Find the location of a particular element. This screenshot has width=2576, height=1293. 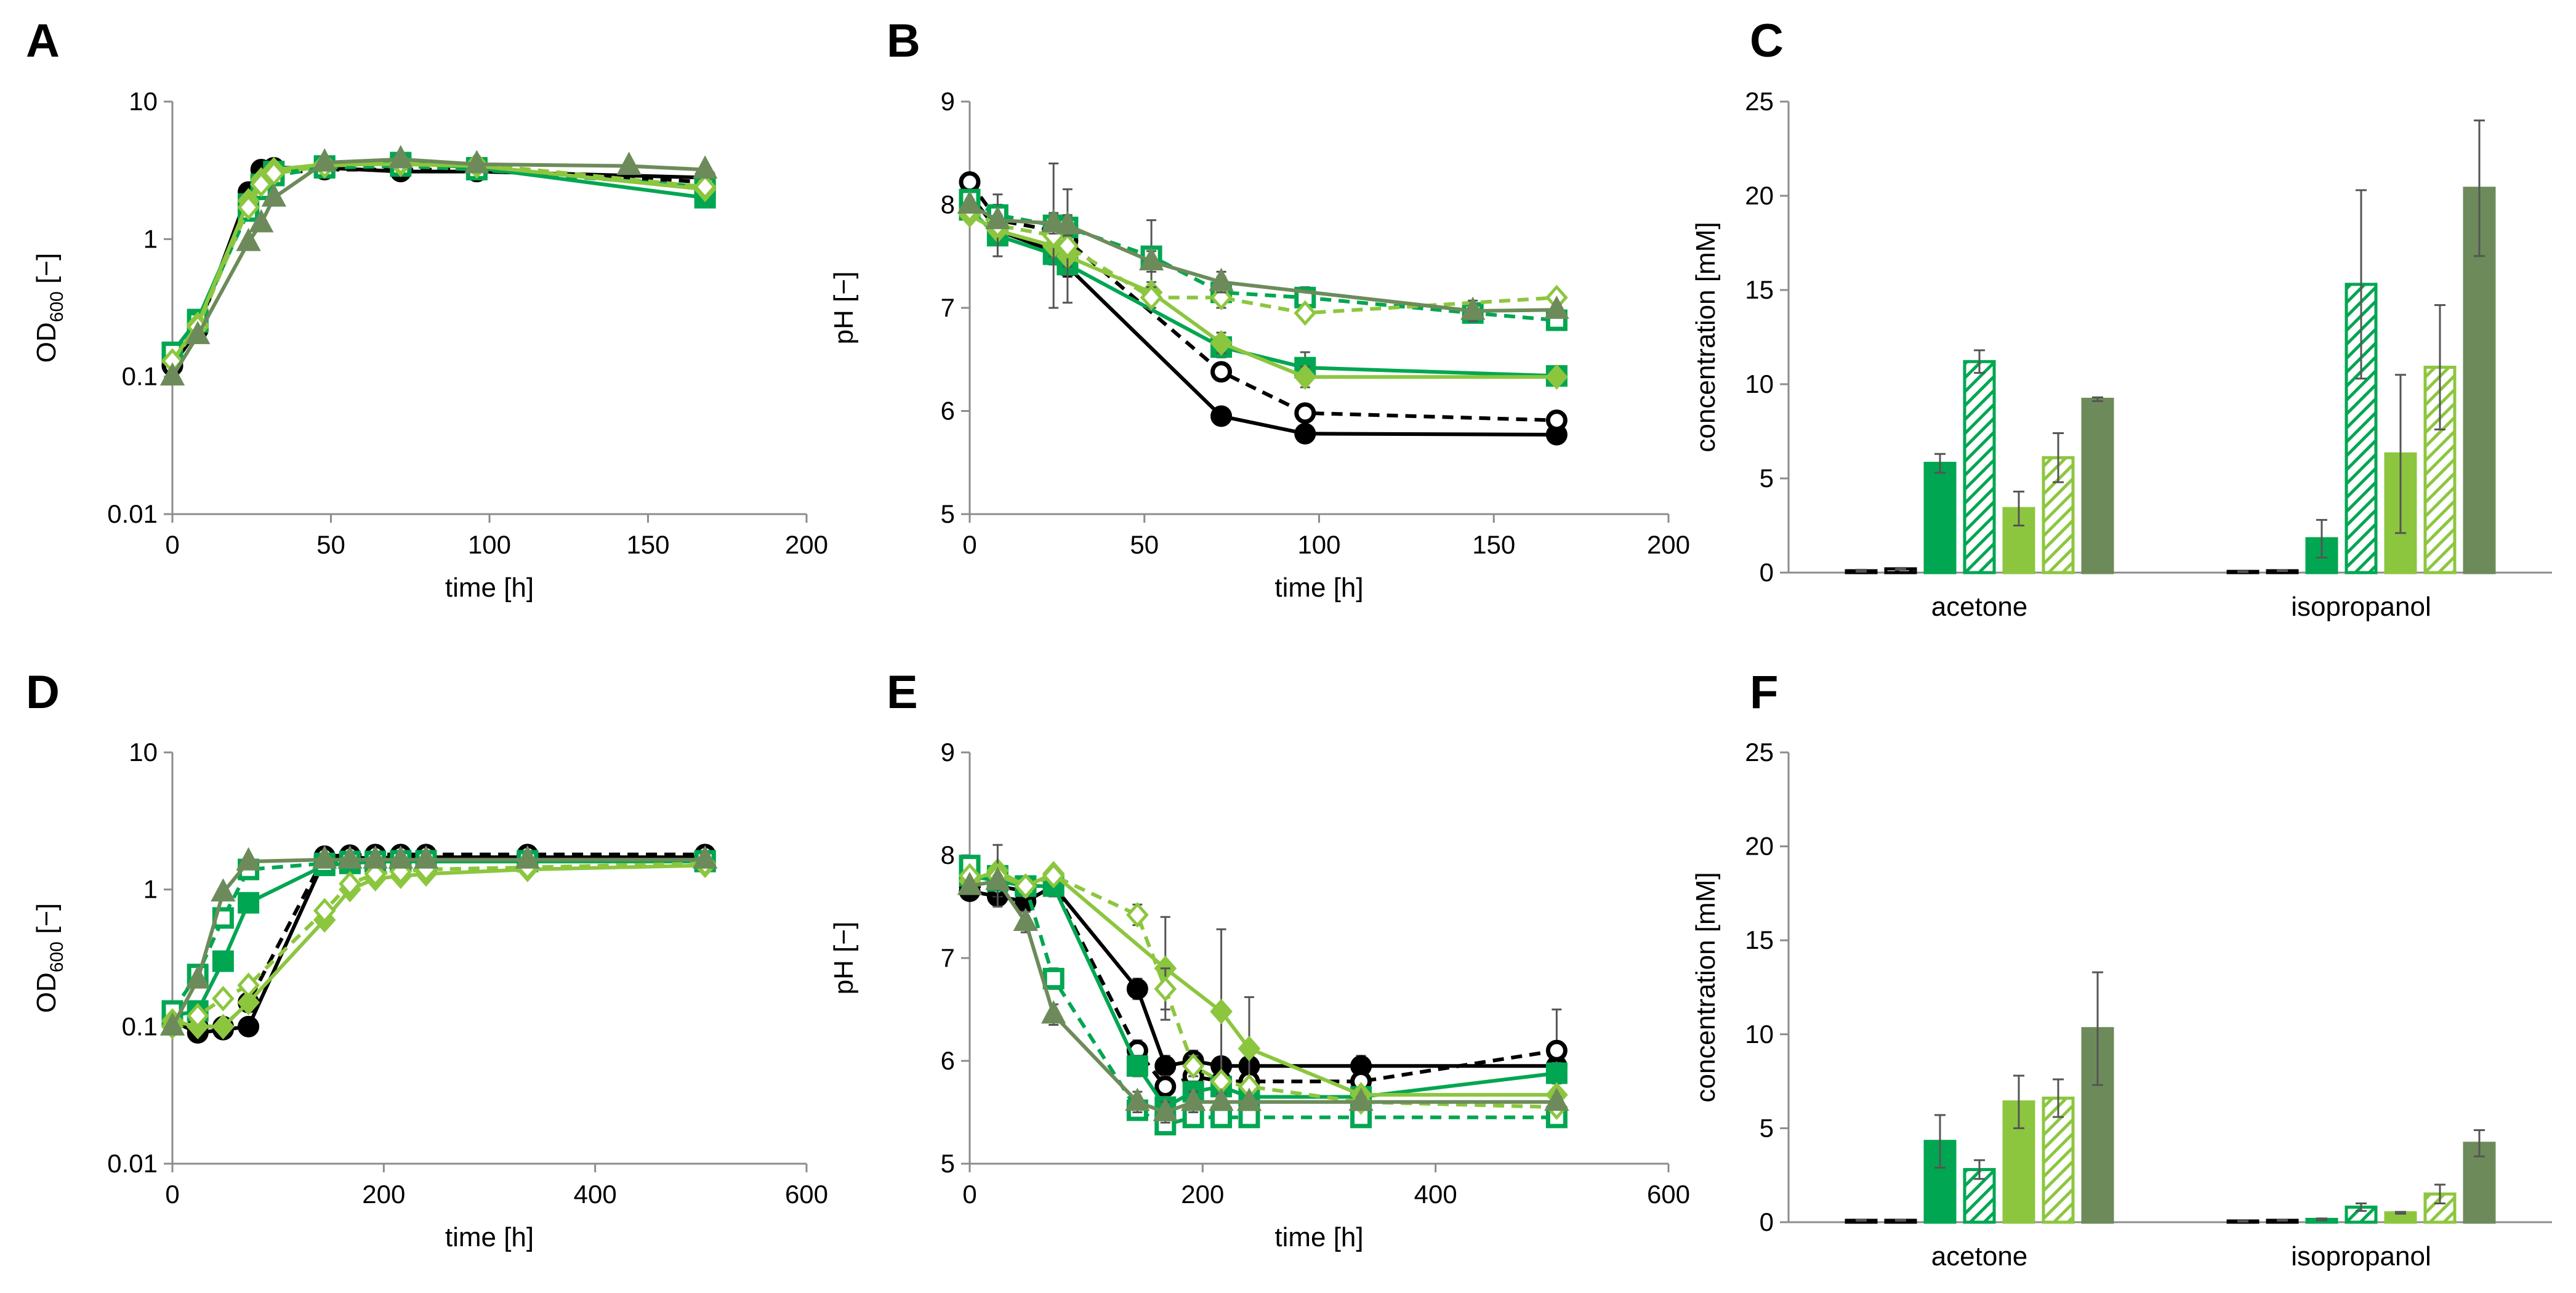

y-tick-label: 7 is located at coordinates (948, 958).